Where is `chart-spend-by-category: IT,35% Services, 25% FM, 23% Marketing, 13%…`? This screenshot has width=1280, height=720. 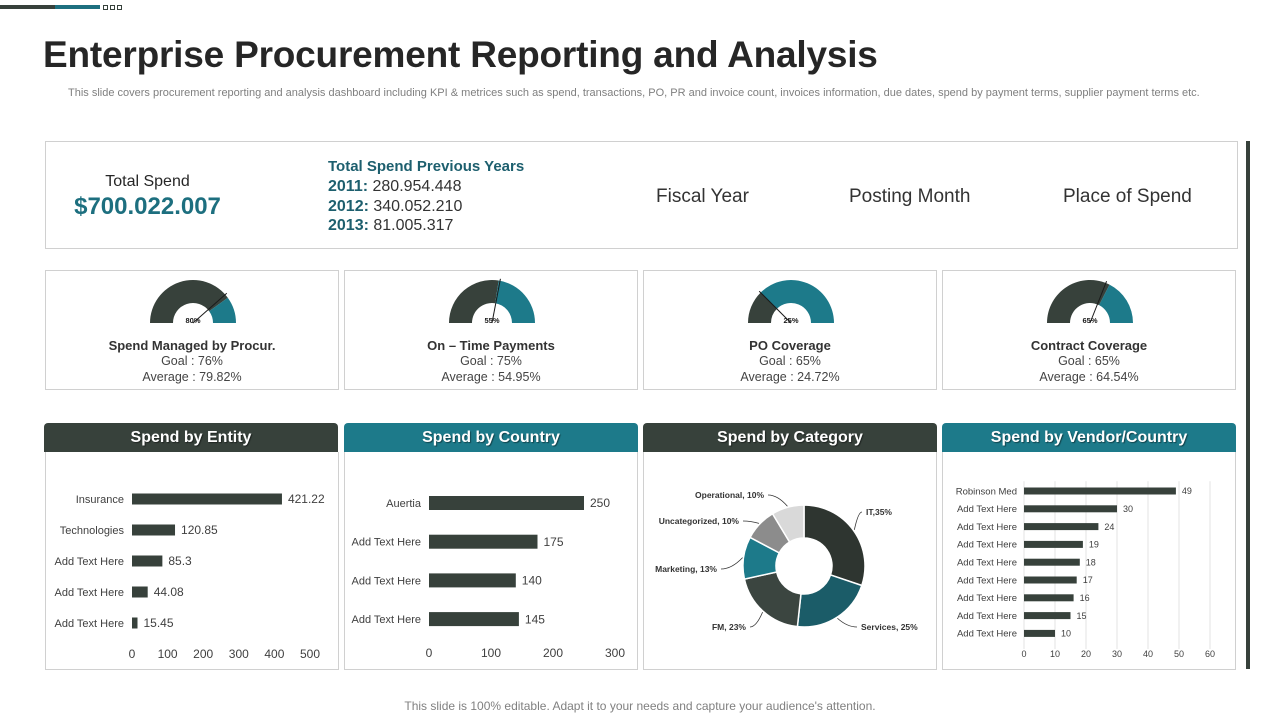 chart-spend-by-category: IT,35% Services, 25% FM, 23% Marketing, 13%… is located at coordinates (786, 561).